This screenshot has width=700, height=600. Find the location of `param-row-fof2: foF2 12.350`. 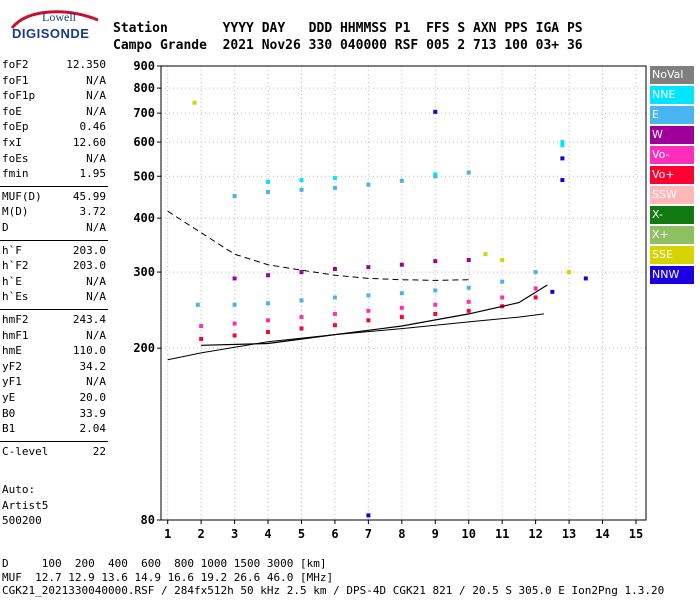

param-row-fof2: foF2 12.350 is located at coordinates (54, 66).